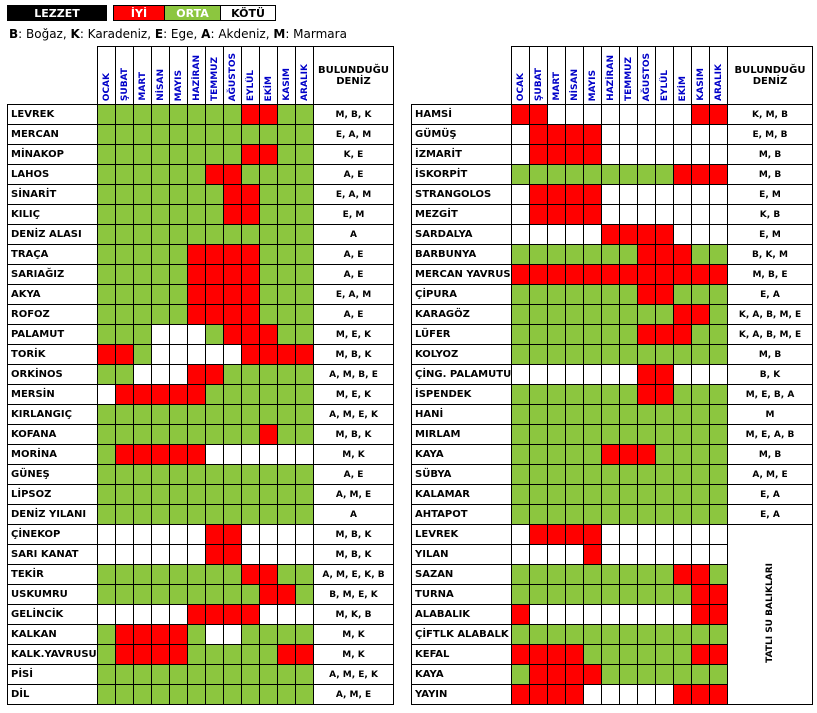 This screenshot has height=713, width=817. Describe the element at coordinates (286, 75) in the screenshot. I see `month-header: KASIM` at that location.